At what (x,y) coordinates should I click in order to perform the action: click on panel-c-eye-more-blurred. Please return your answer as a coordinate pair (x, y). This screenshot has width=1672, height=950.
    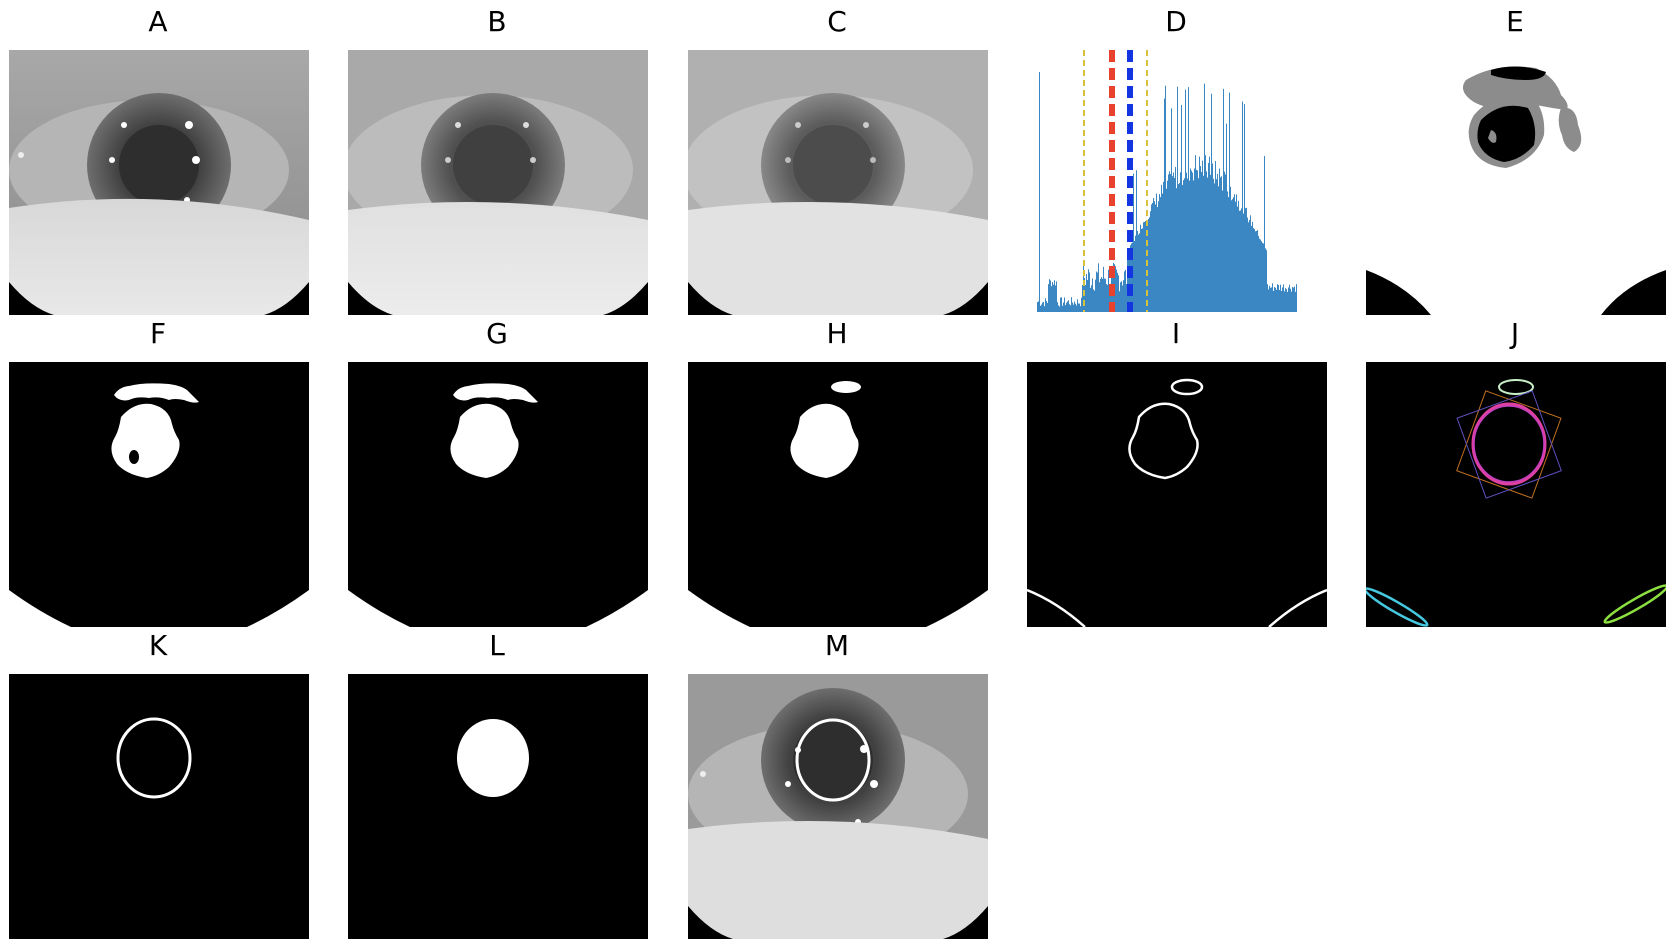
    Looking at the image, I should click on (838, 182).